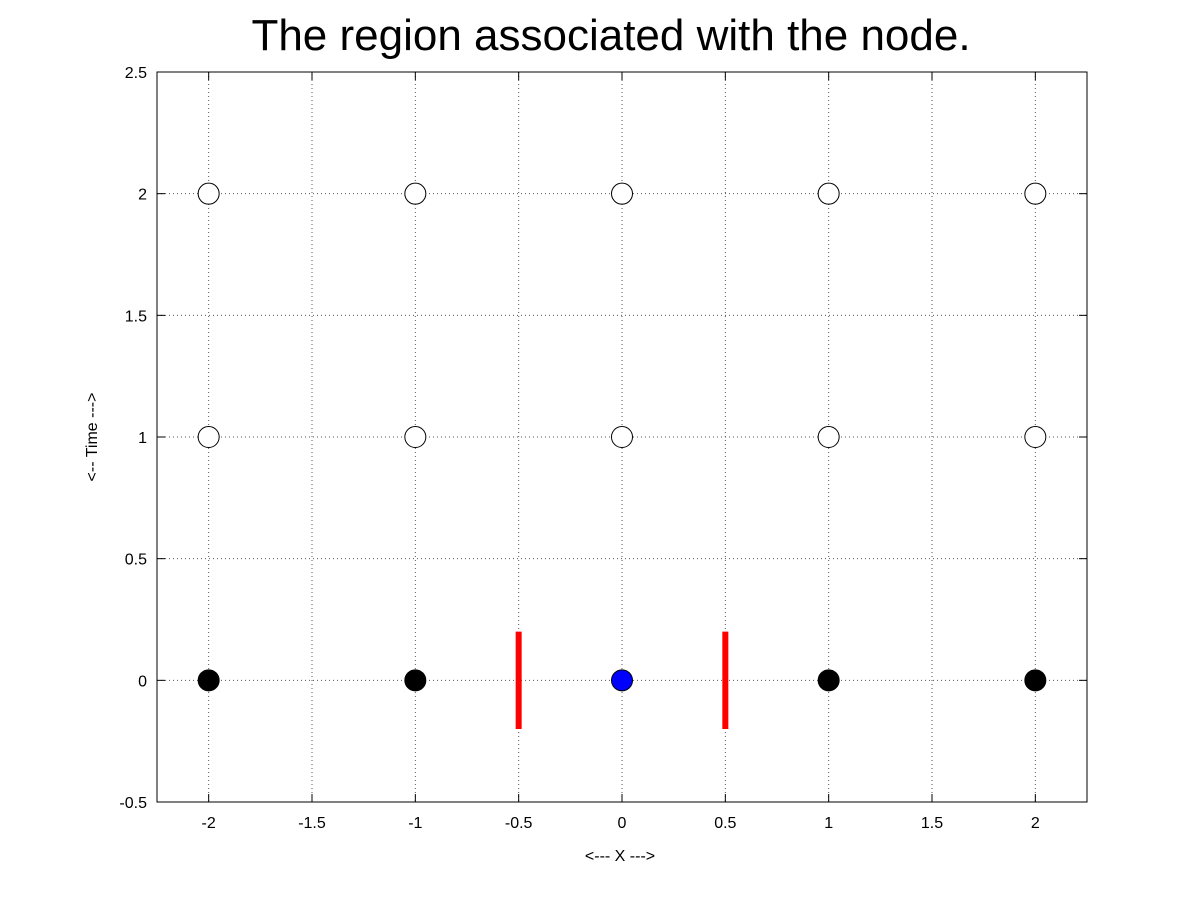  Describe the element at coordinates (828, 823) in the screenshot. I see `x-tick-label: 1` at that location.